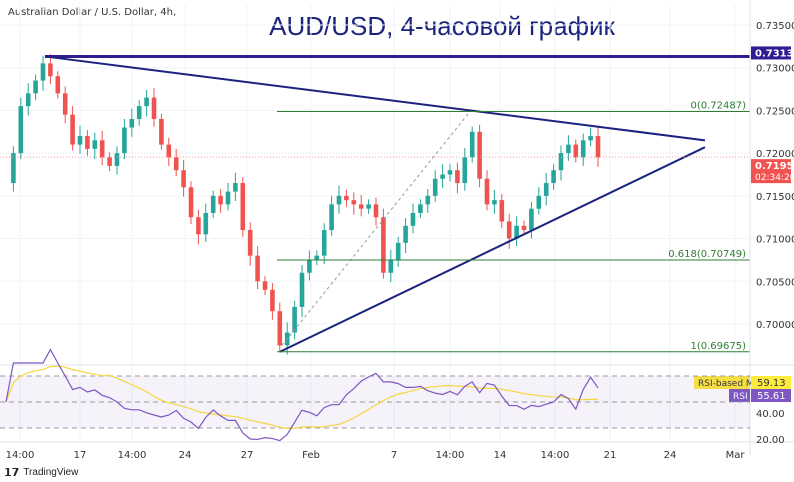 The image size is (794, 482). What do you see at coordinates (729, 384) in the screenshot?
I see `rsi-ma-name: RSI-based MA` at bounding box center [729, 384].